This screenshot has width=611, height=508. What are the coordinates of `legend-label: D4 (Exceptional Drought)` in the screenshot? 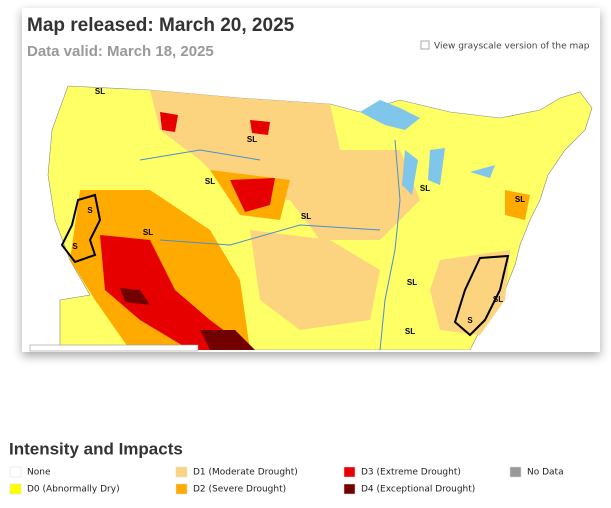 It's located at (418, 490).